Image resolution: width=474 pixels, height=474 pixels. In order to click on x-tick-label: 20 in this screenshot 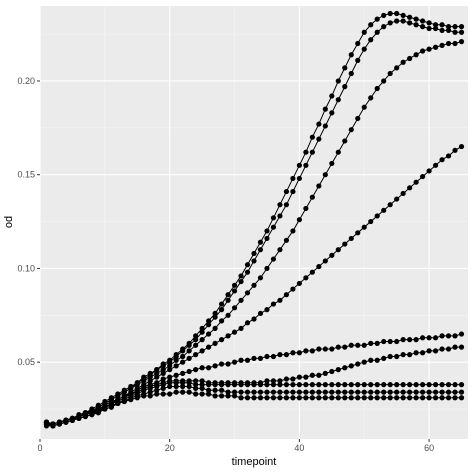, I will do `click(170, 448)`.